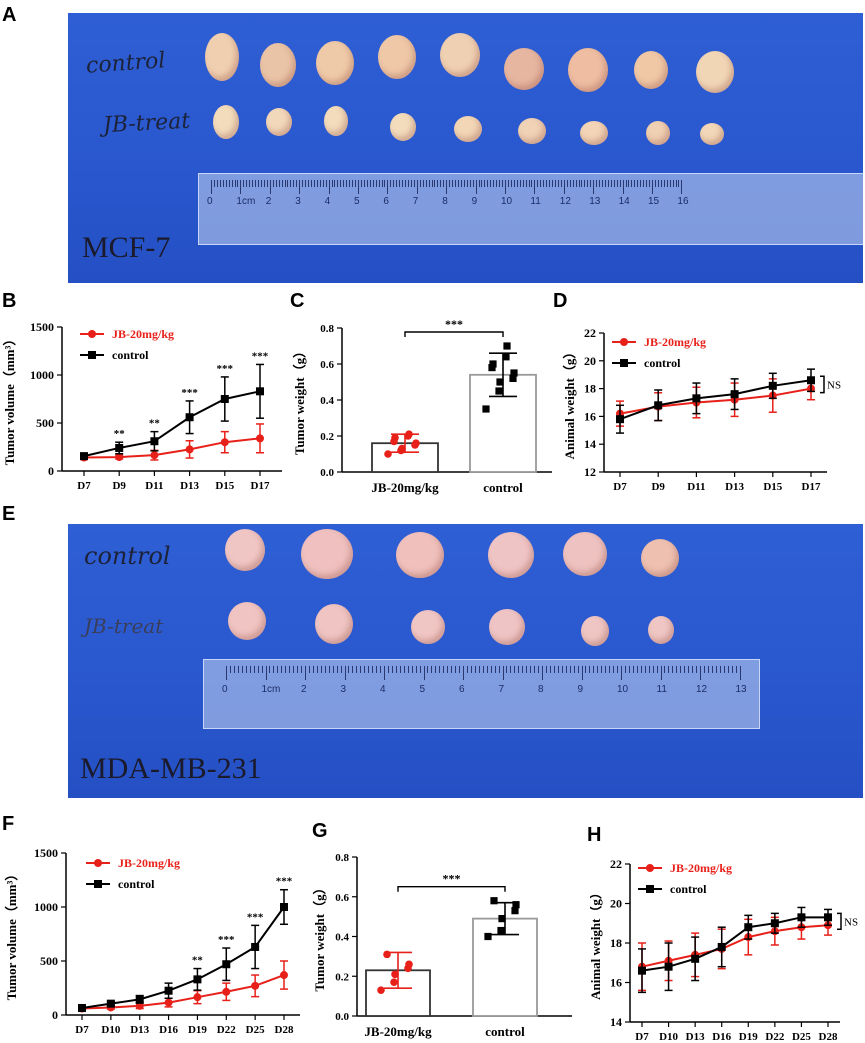 Image resolution: width=865 pixels, height=1043 pixels. I want to click on series-line-jb, so click(715, 401).